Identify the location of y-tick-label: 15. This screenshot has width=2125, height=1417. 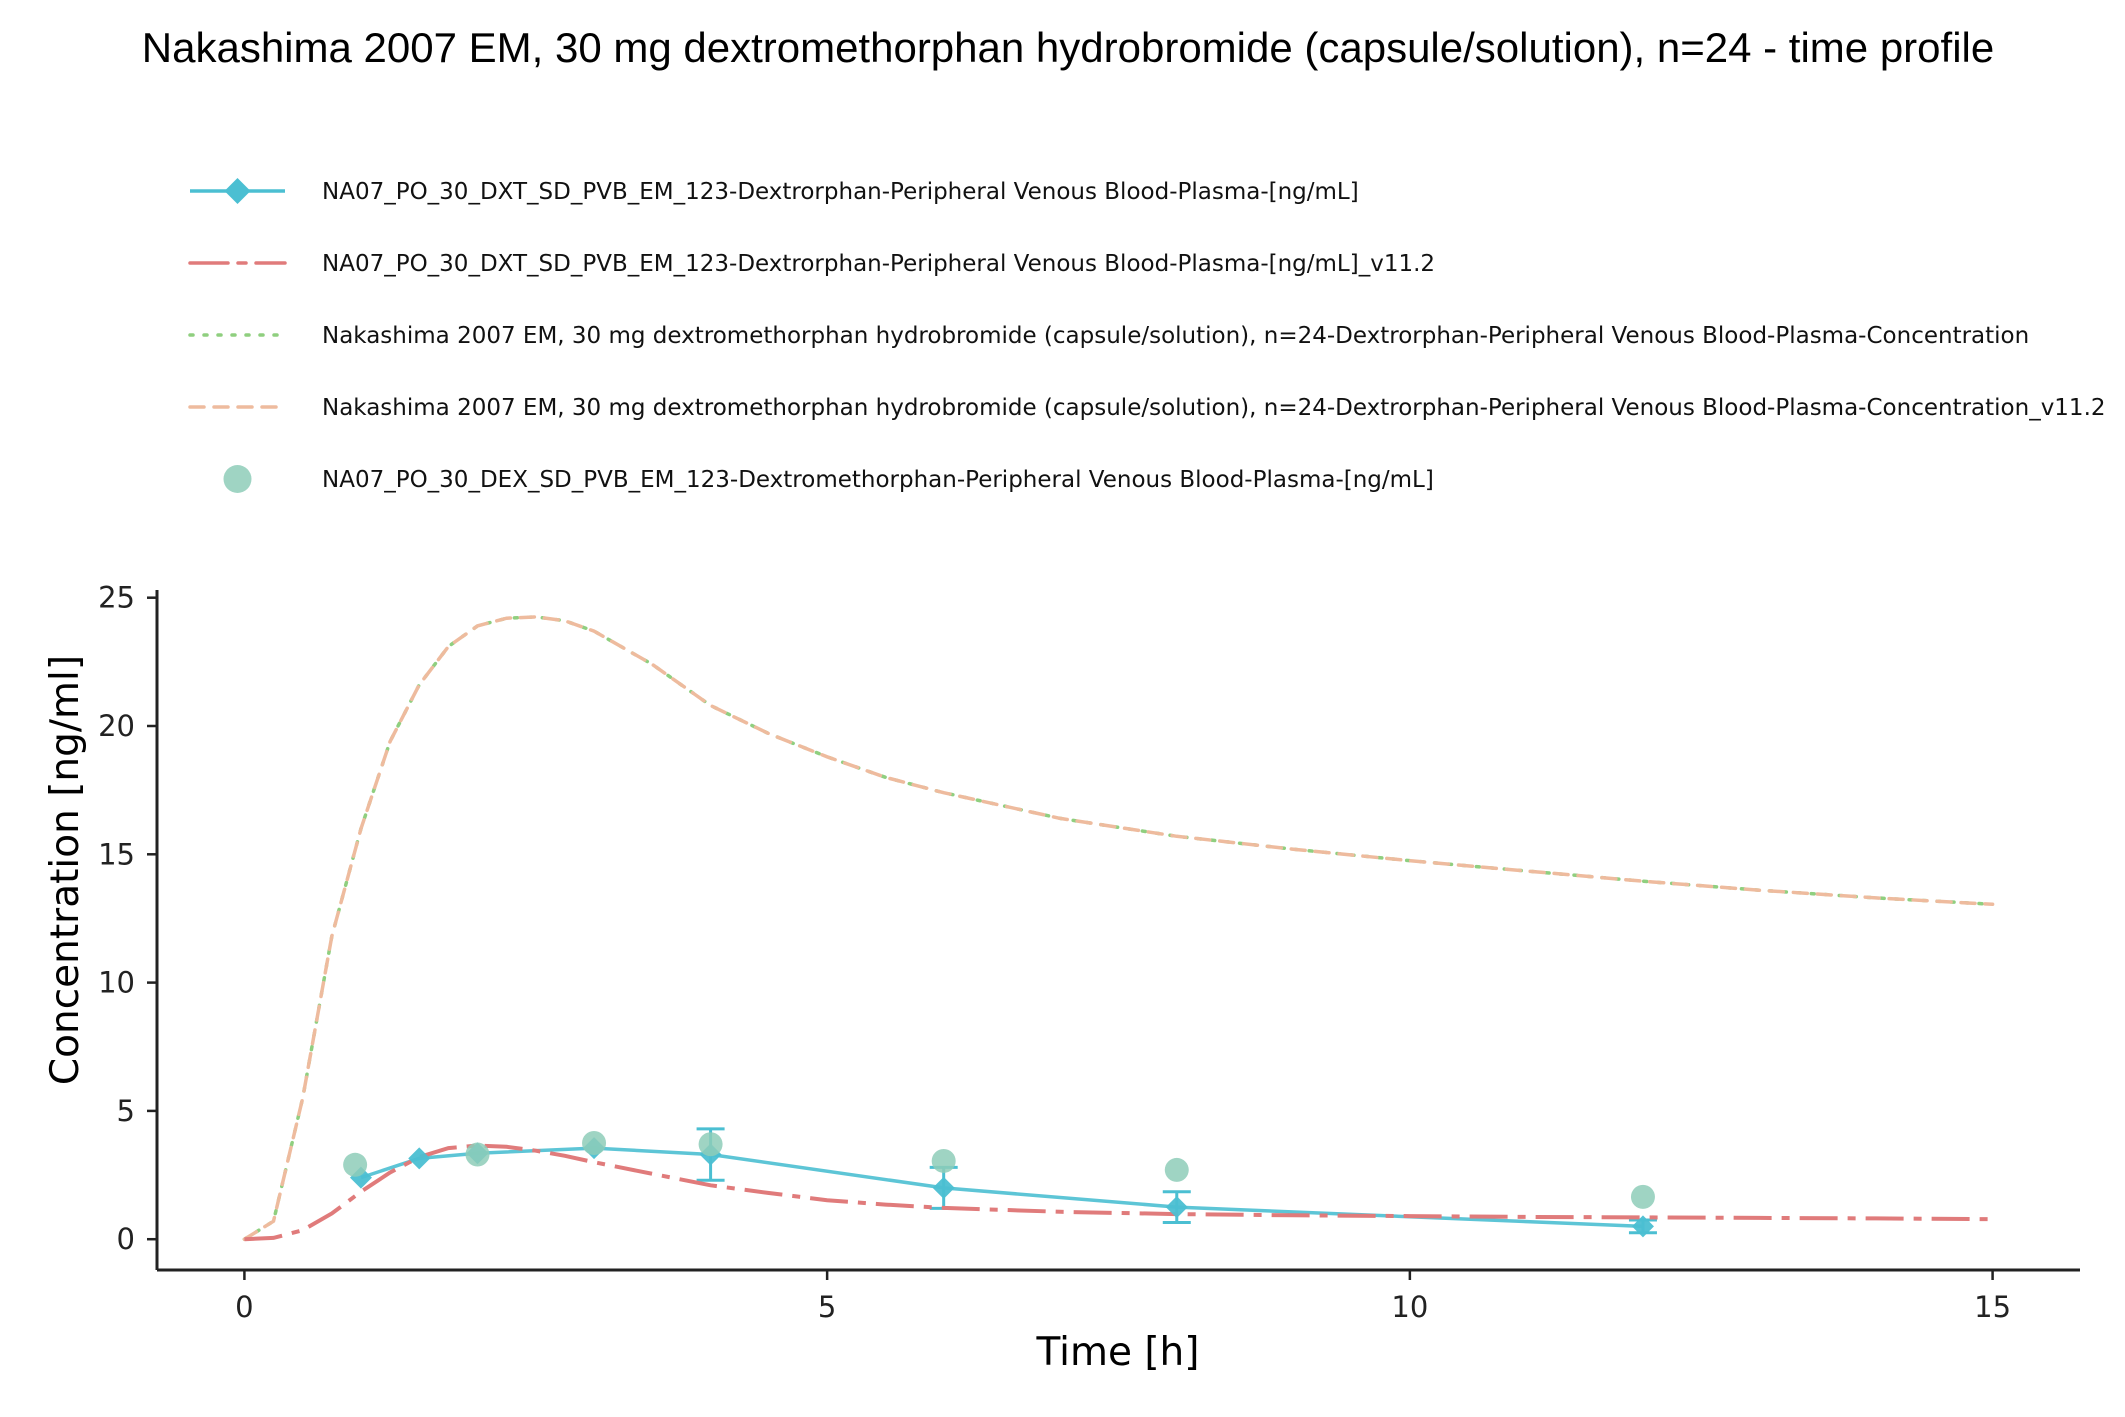
(116, 854).